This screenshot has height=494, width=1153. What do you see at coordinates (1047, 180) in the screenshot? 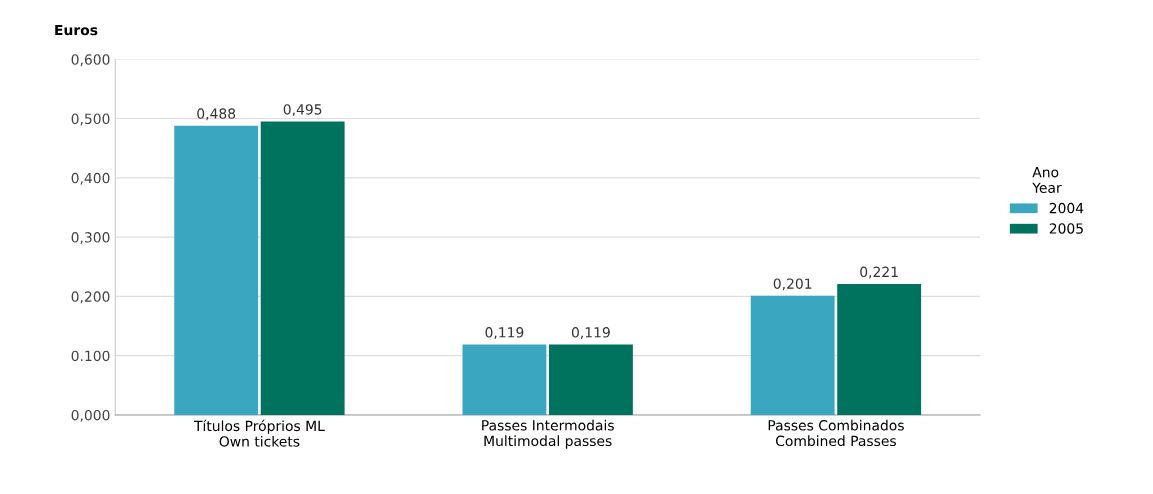
I see `legend-title: Ano Year` at bounding box center [1047, 180].